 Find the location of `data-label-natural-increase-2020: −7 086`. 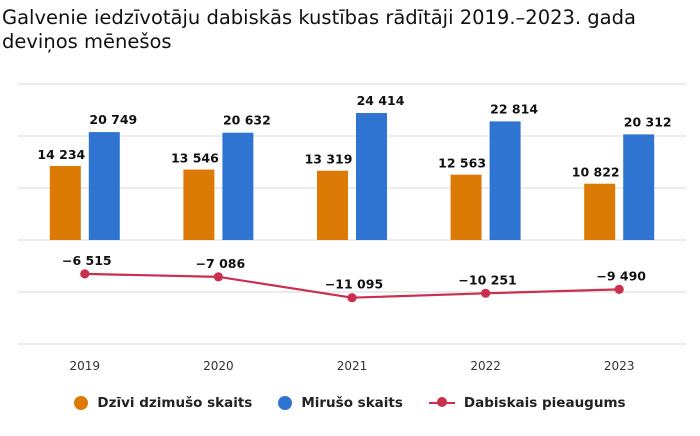

data-label-natural-increase-2020: −7 086 is located at coordinates (221, 263).